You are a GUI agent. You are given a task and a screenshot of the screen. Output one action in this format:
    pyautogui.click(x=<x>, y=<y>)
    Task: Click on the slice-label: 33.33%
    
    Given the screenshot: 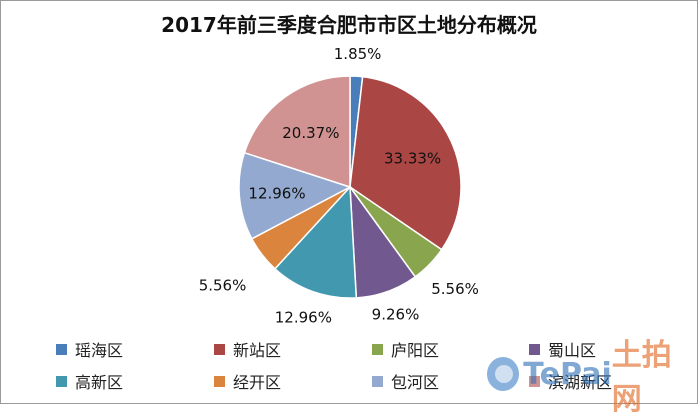 What is the action you would take?
    pyautogui.click(x=412, y=158)
    